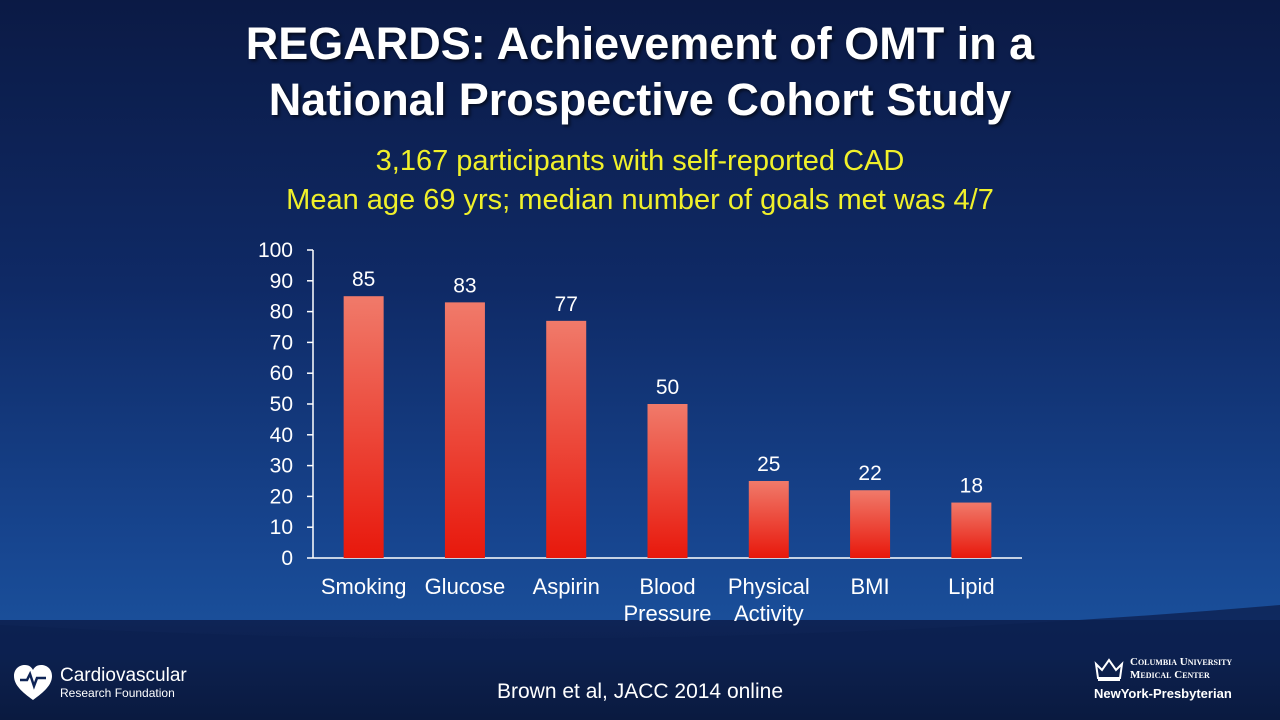 The height and width of the screenshot is (720, 1280). Describe the element at coordinates (640, 632) in the screenshot. I see `footer-curve` at that location.